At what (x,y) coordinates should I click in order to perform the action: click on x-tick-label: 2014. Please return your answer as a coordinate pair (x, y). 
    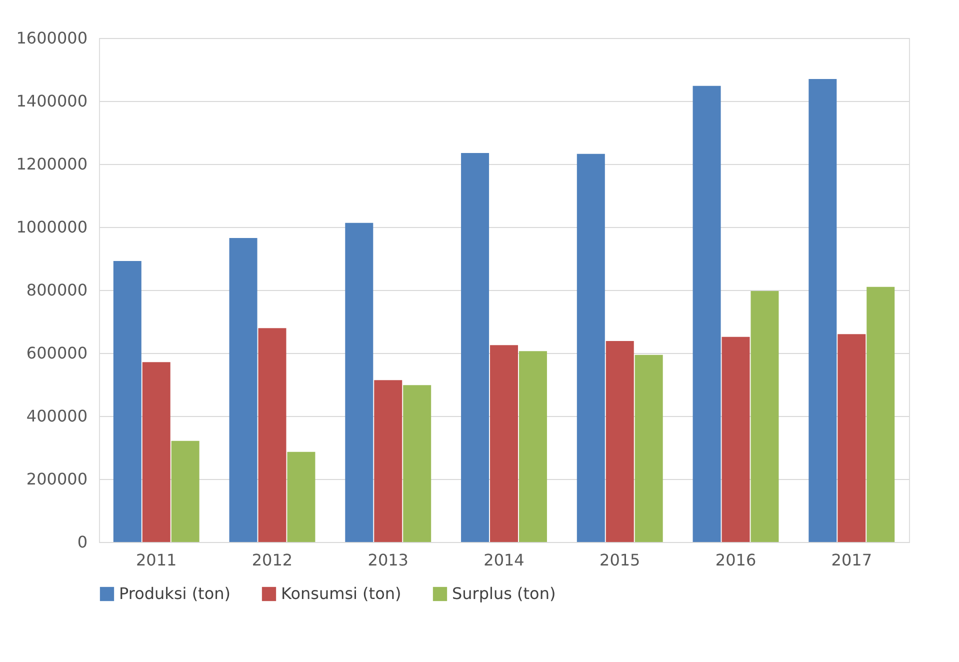
    Looking at the image, I should click on (504, 560).